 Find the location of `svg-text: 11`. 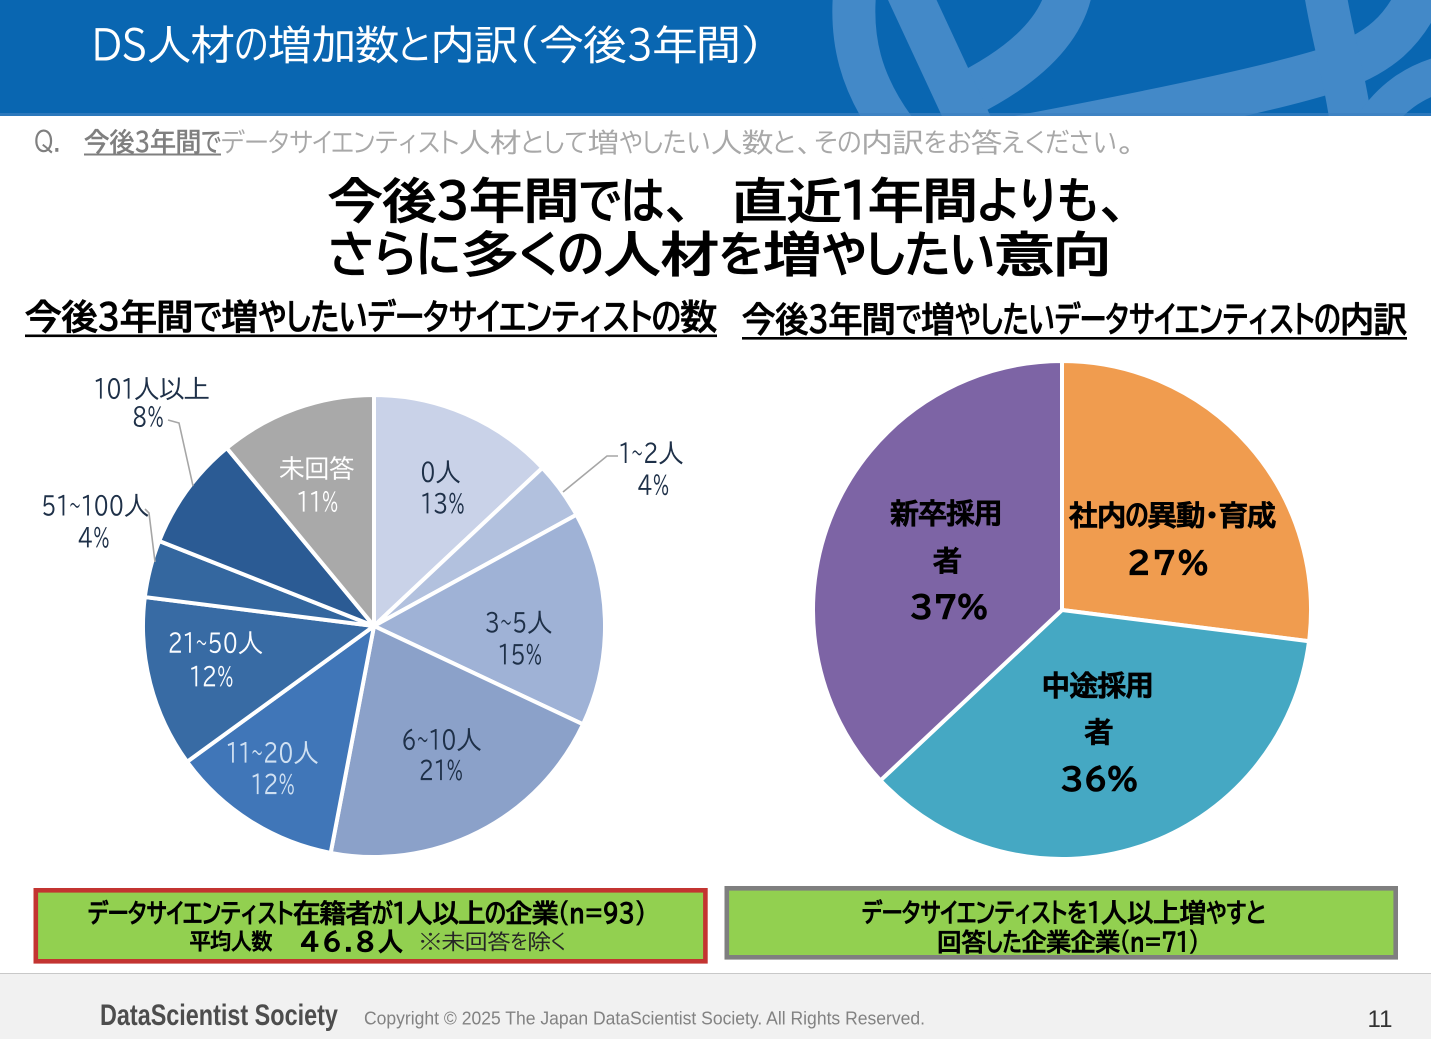

svg-text: 11 is located at coordinates (1380, 1019).